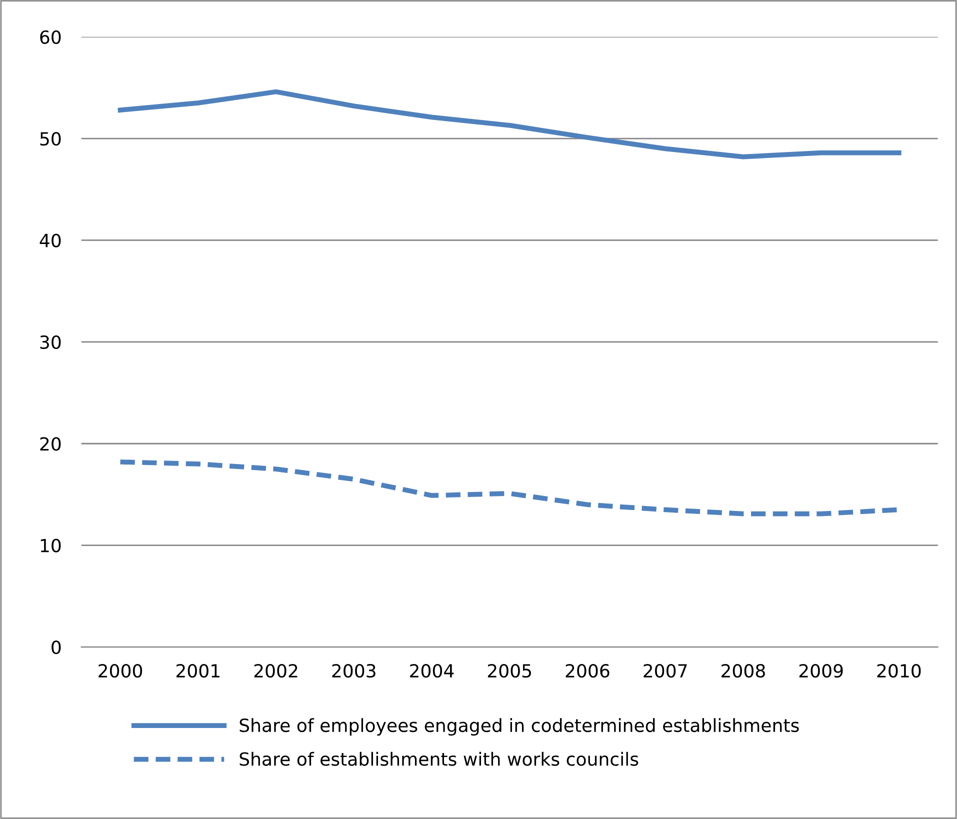 The width and height of the screenshot is (957, 819). I want to click on y-tick-label: 40, so click(50, 241).